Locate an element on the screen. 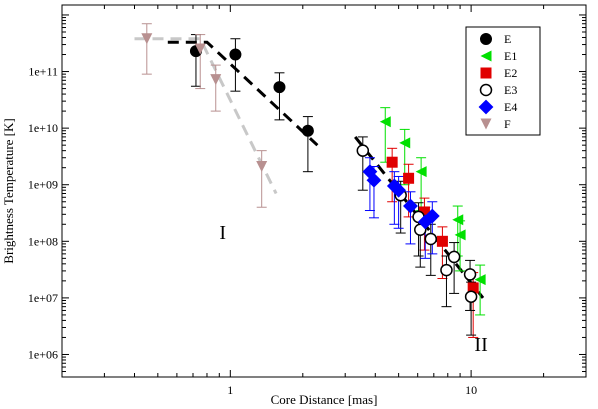 The image size is (598, 409). x-axis-title: Core Distance [mas] is located at coordinates (324, 399).